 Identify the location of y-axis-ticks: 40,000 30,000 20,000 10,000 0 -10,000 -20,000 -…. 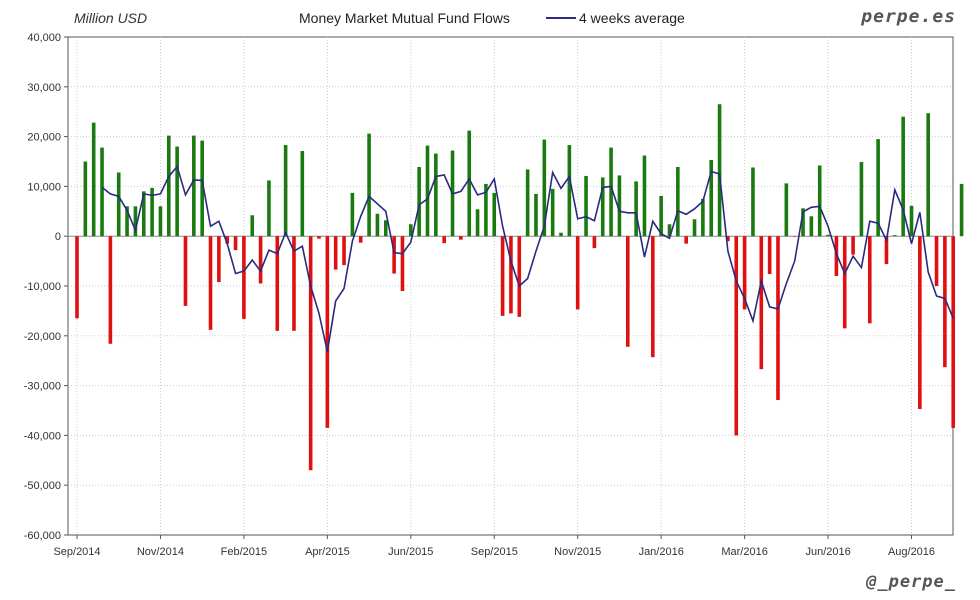
(46, 287).